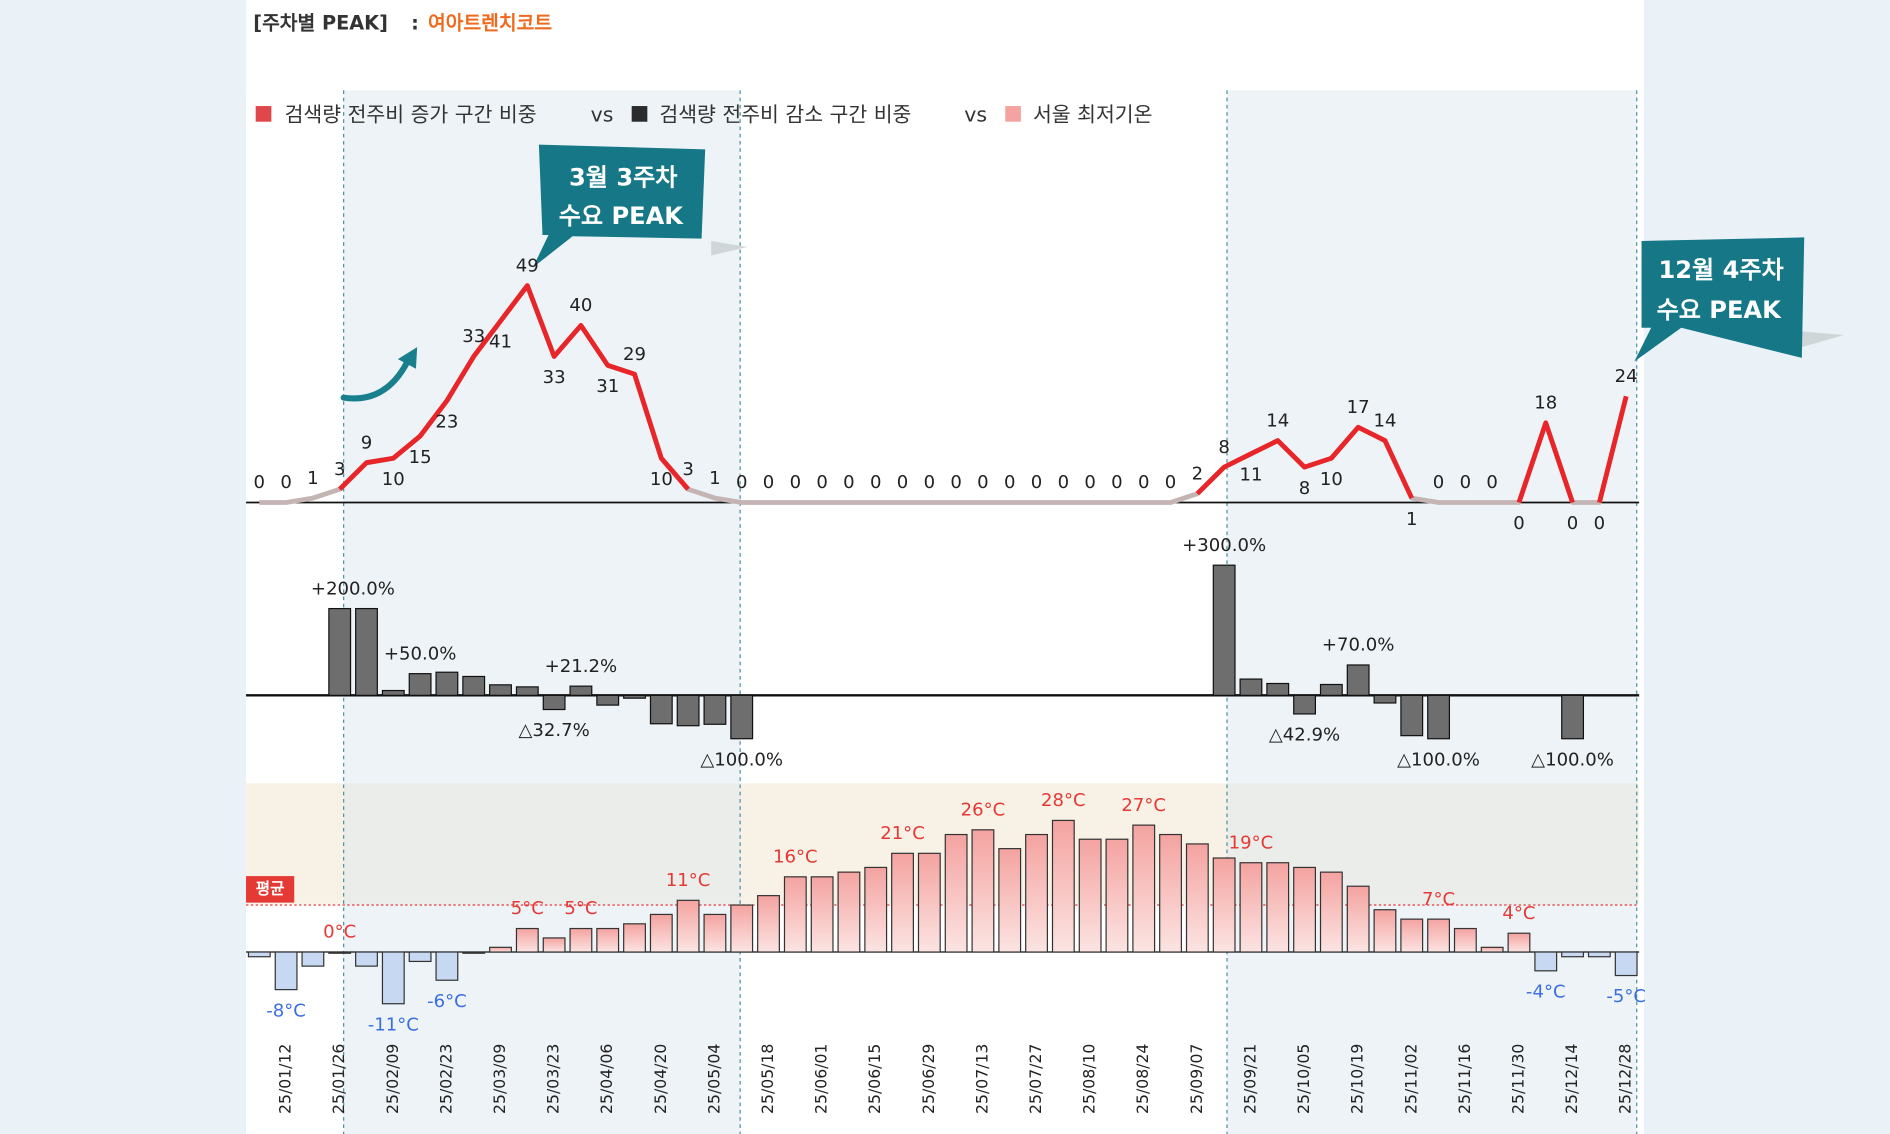  Describe the element at coordinates (1823, 339) in the screenshot. I see `callout-shadow` at that location.